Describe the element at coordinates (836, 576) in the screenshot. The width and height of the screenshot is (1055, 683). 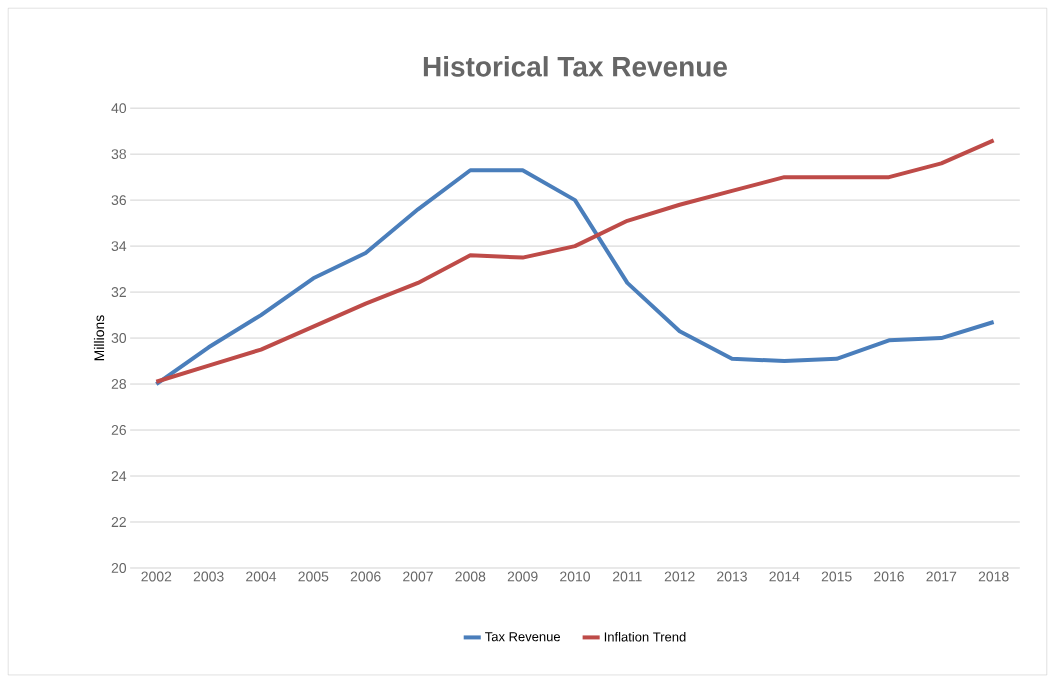
I see `x-tick-label: 2015` at that location.